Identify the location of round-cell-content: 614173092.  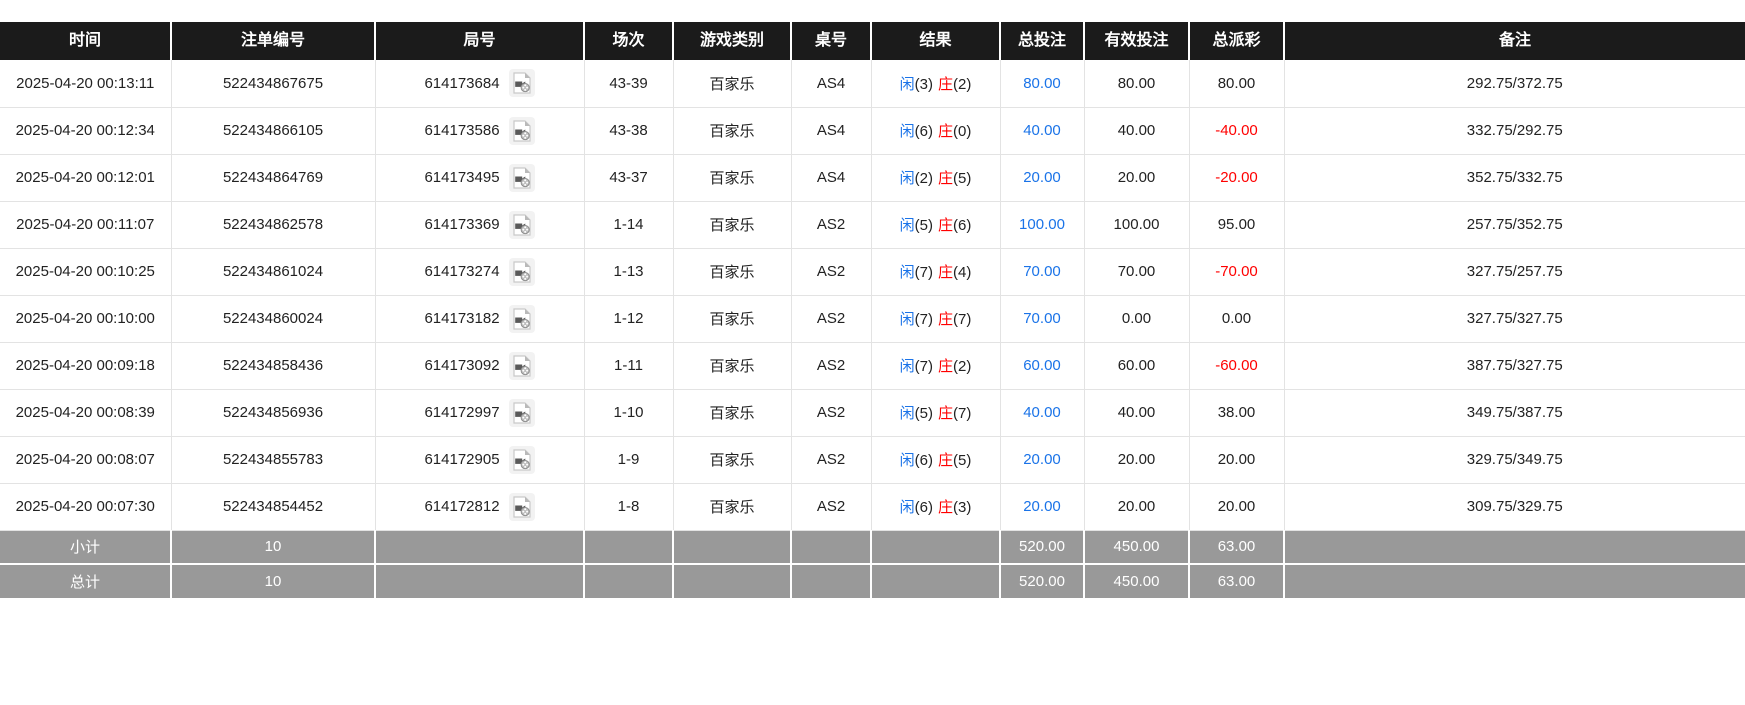
(480, 366).